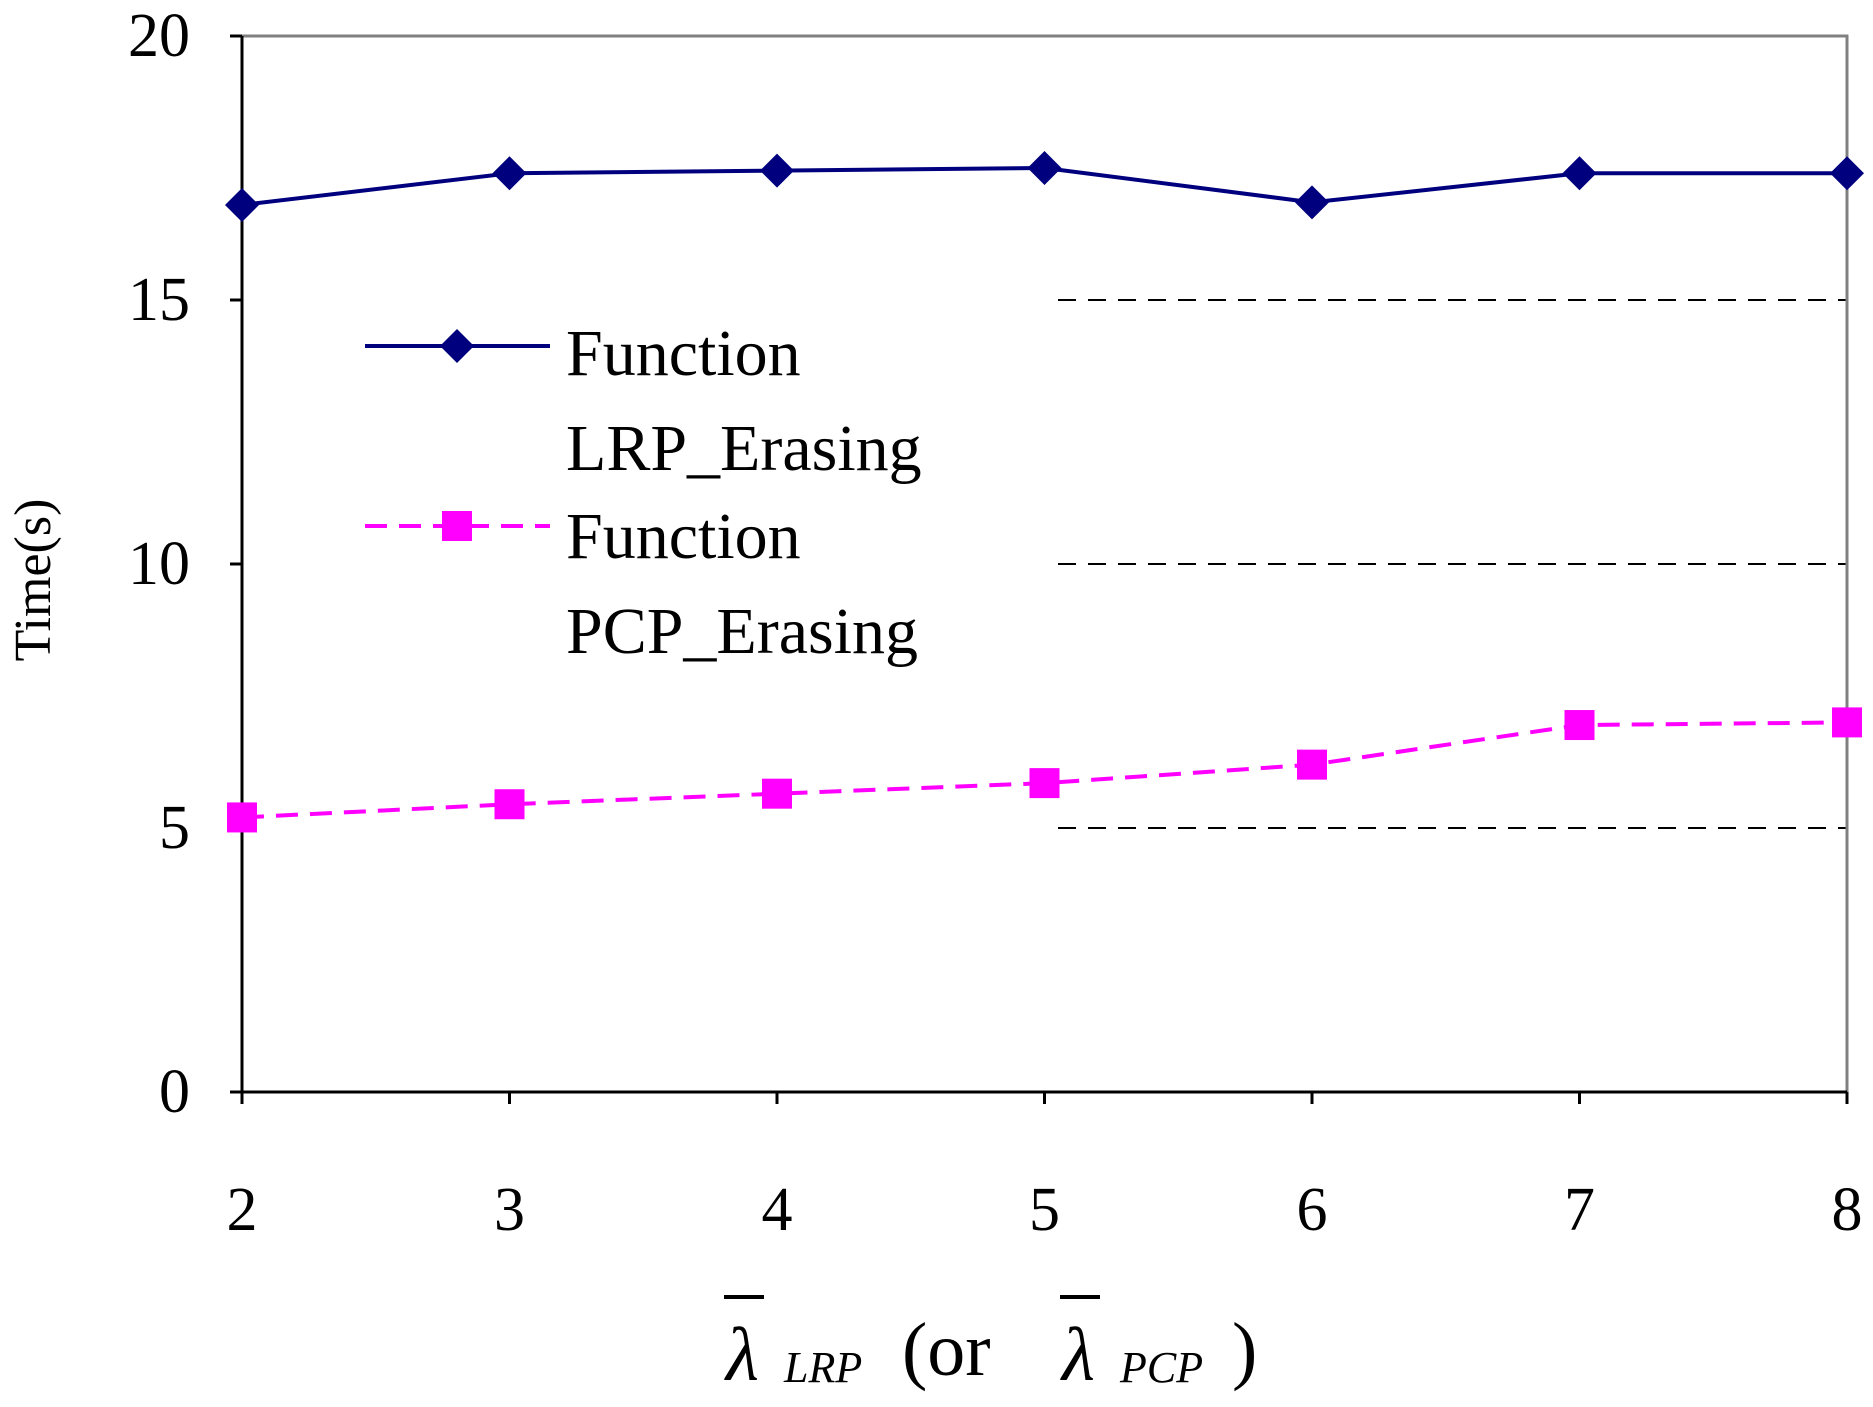 The height and width of the screenshot is (1407, 1873). Describe the element at coordinates (1847, 722) in the screenshot. I see `data-point-pcp-x8` at that location.